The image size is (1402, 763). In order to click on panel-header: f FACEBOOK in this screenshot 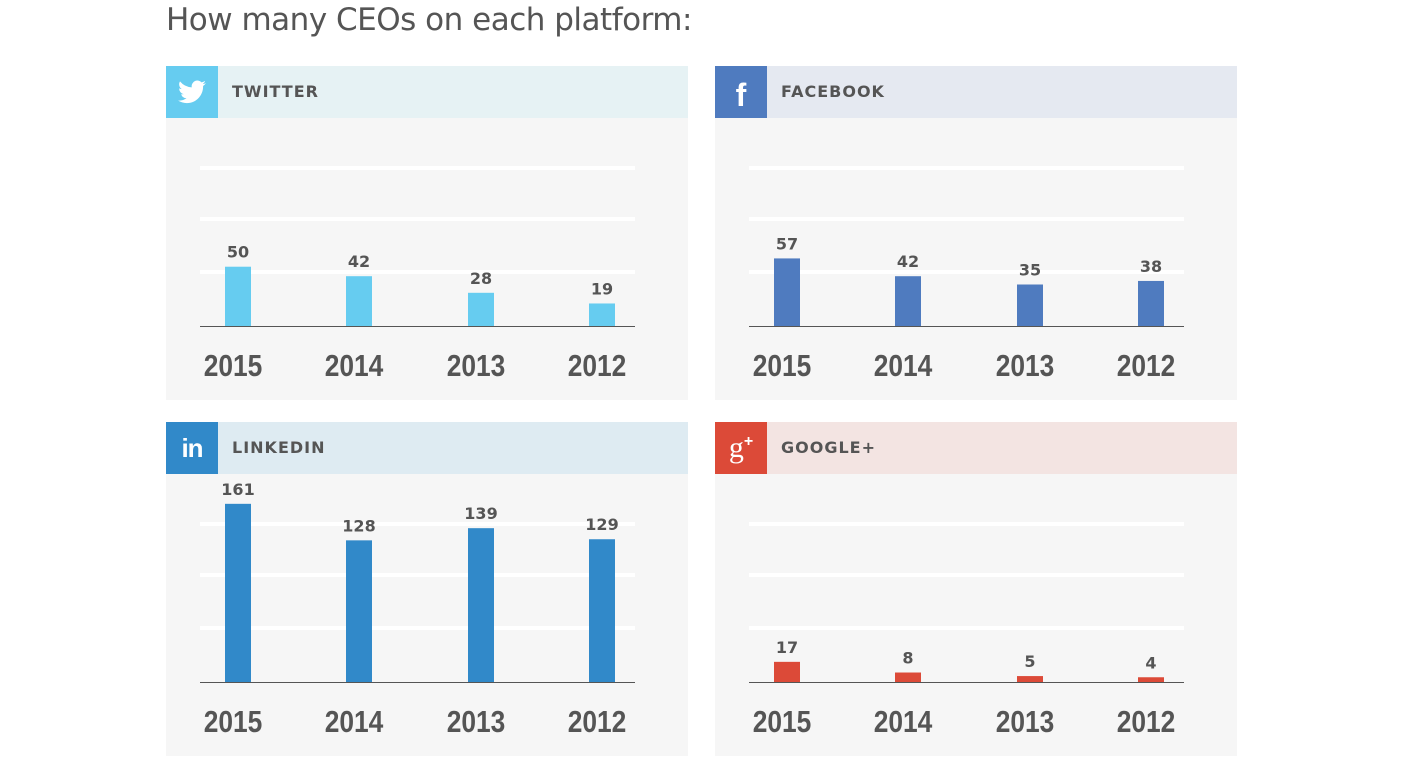, I will do `click(976, 92)`.